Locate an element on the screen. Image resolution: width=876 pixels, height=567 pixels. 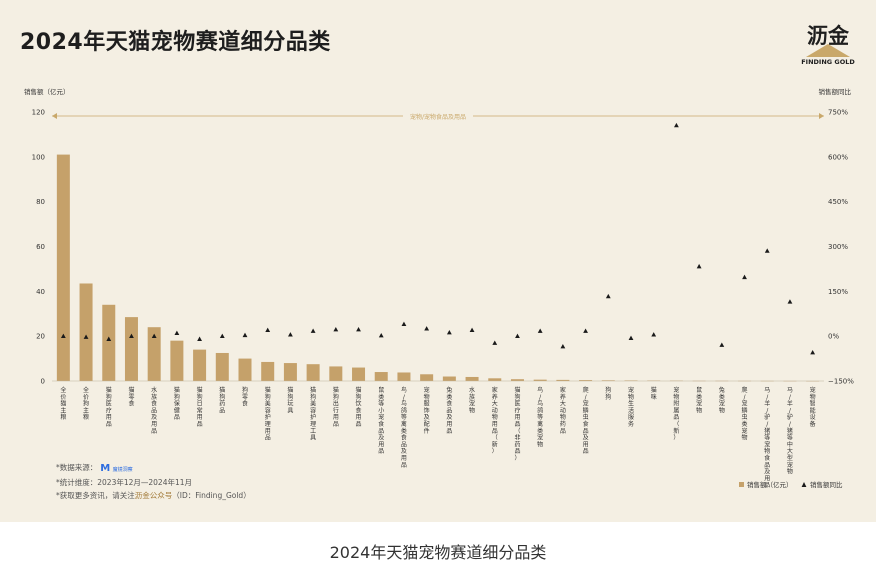
y2-tick-label: 600% is located at coordinates (838, 157).